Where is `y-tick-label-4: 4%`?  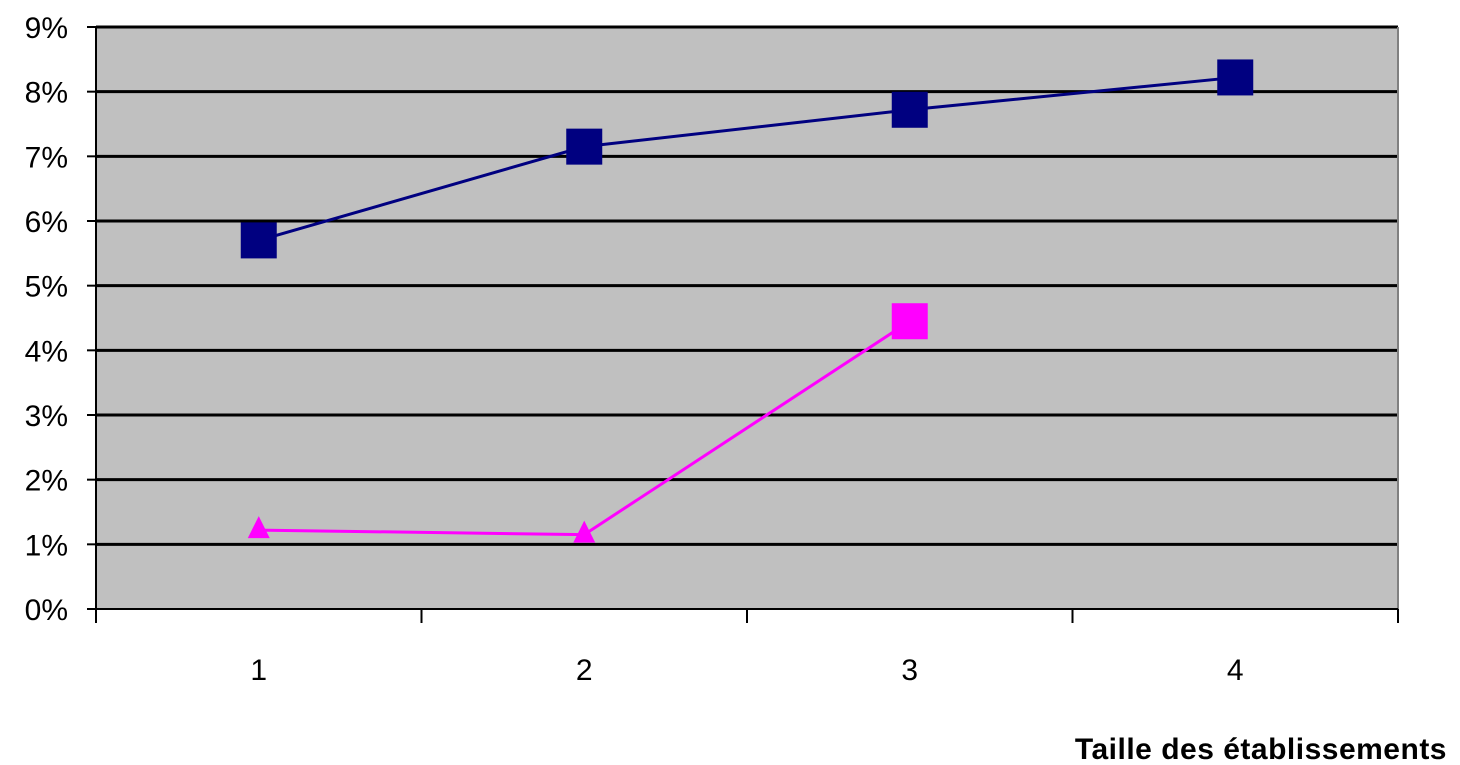 y-tick-label-4: 4% is located at coordinates (46, 351).